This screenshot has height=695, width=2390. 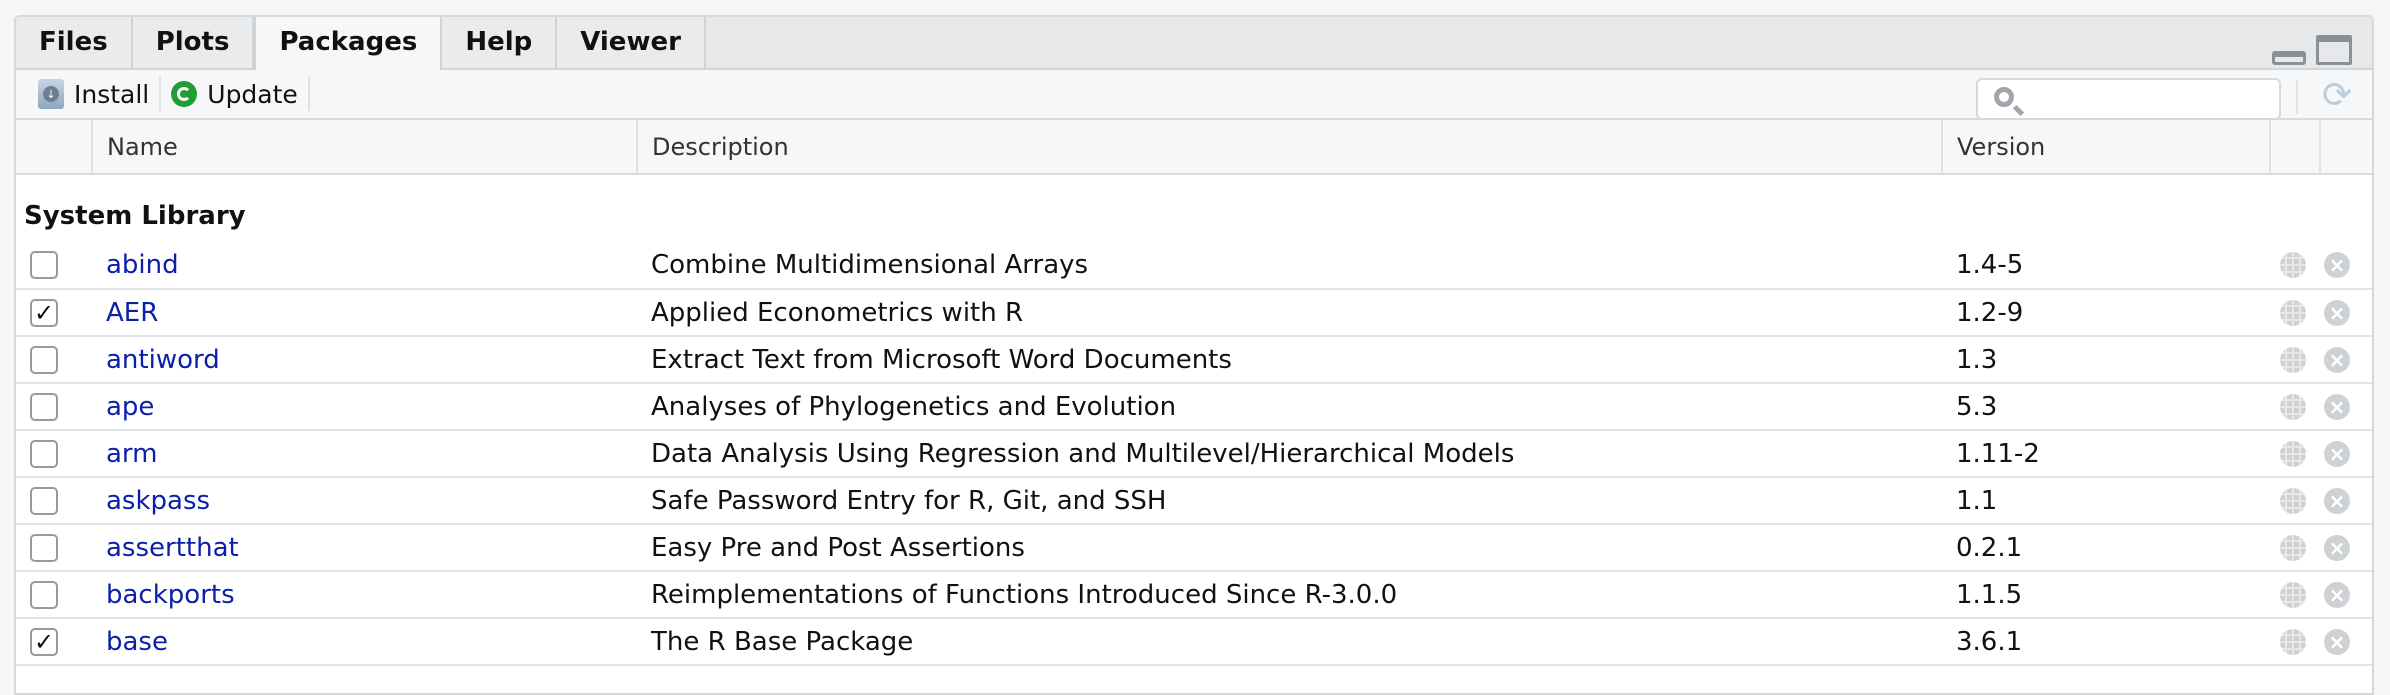 What do you see at coordinates (2004, 97) in the screenshot?
I see `search-icon` at bounding box center [2004, 97].